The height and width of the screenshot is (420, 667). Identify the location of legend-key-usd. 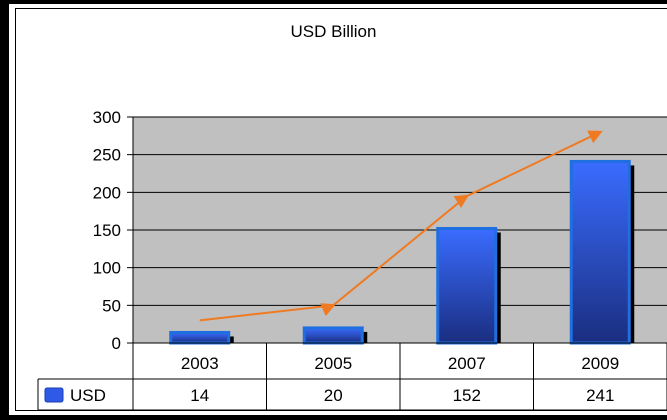
(54, 395).